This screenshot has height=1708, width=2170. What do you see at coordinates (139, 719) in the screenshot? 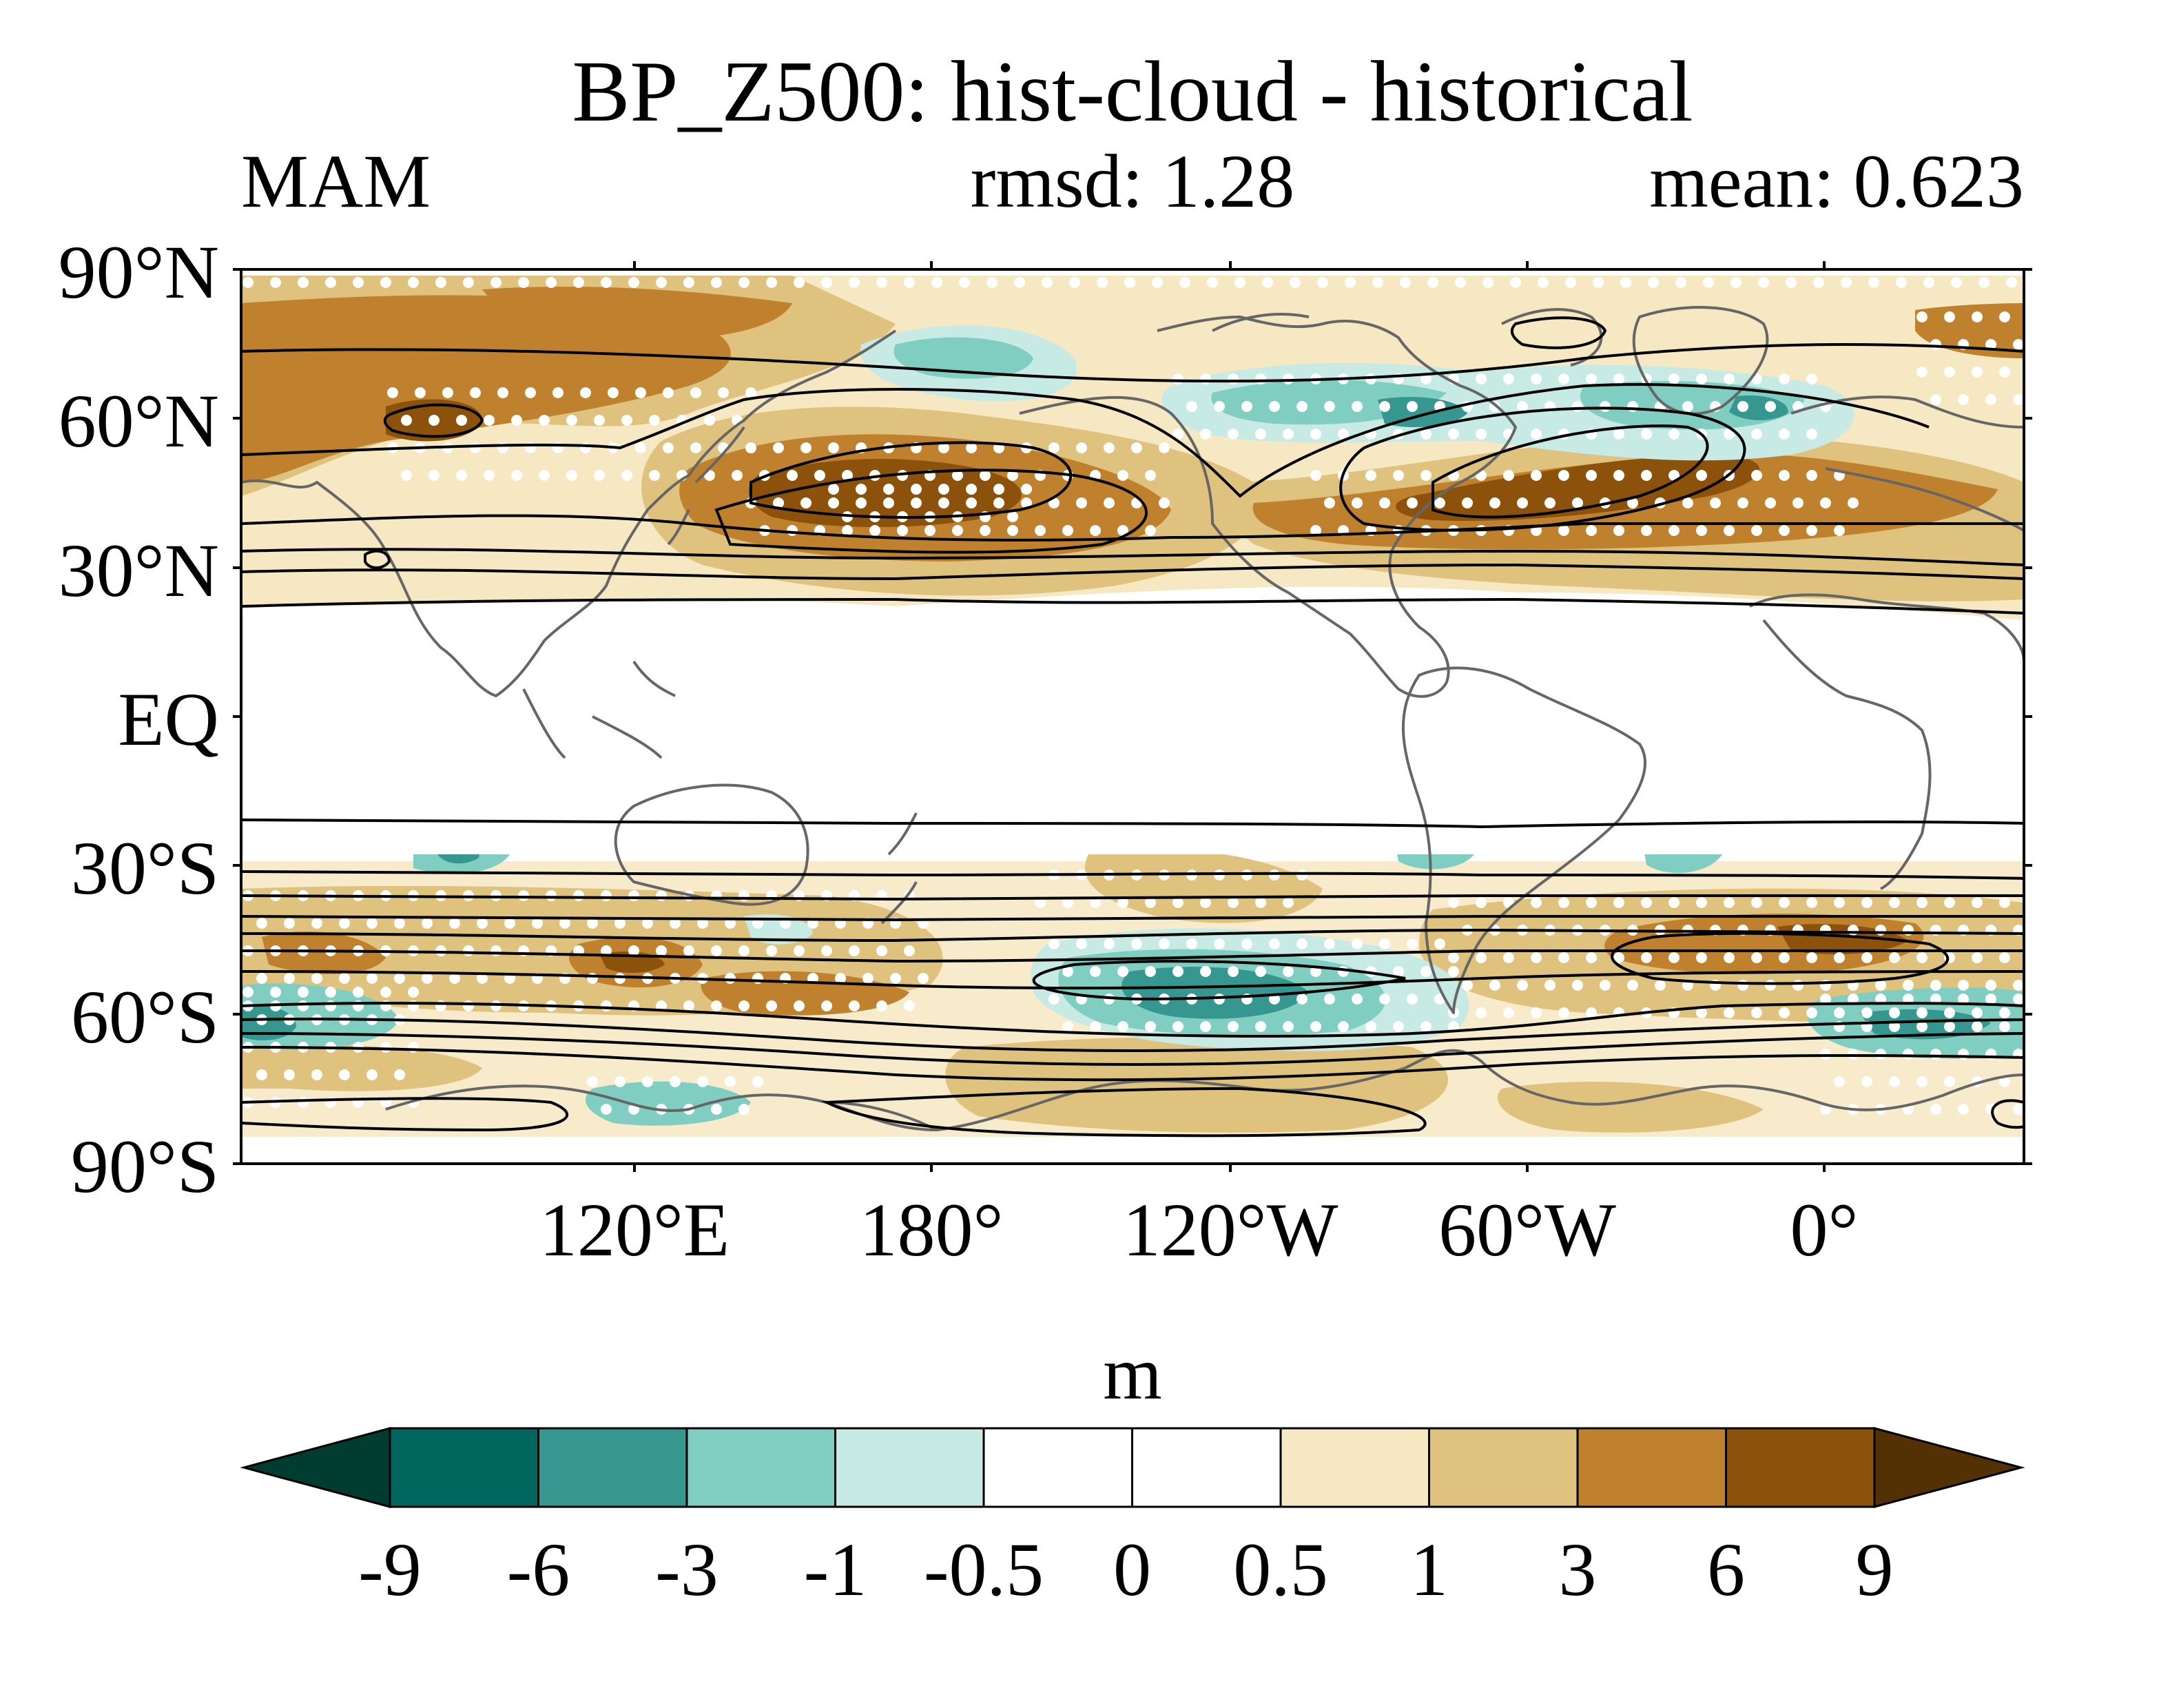
I see `lat-labels: 90°N 60°N 30°N EQ 30°S 60°S 90°S` at bounding box center [139, 719].